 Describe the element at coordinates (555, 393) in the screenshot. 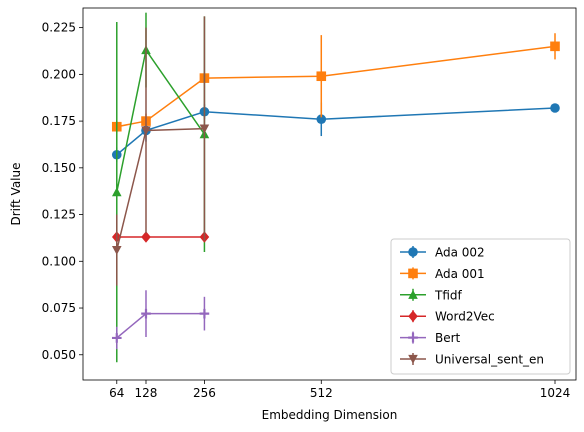

I see `x-tick-label: 1024` at that location.